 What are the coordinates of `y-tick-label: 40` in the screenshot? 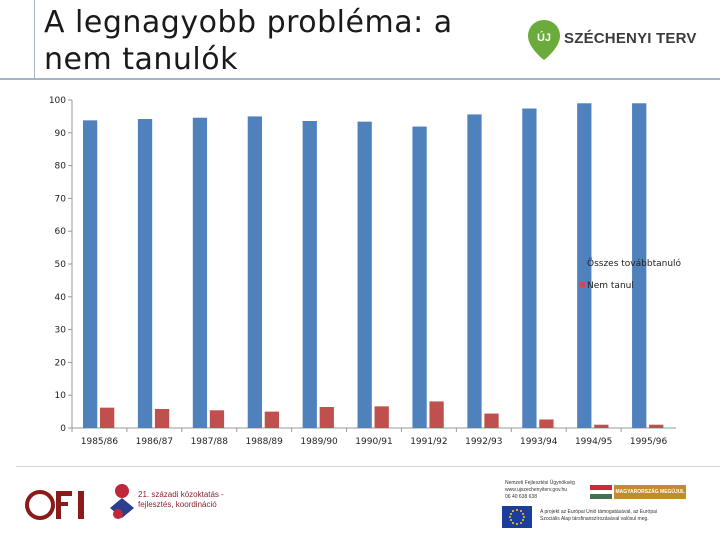 It's located at (61, 298).